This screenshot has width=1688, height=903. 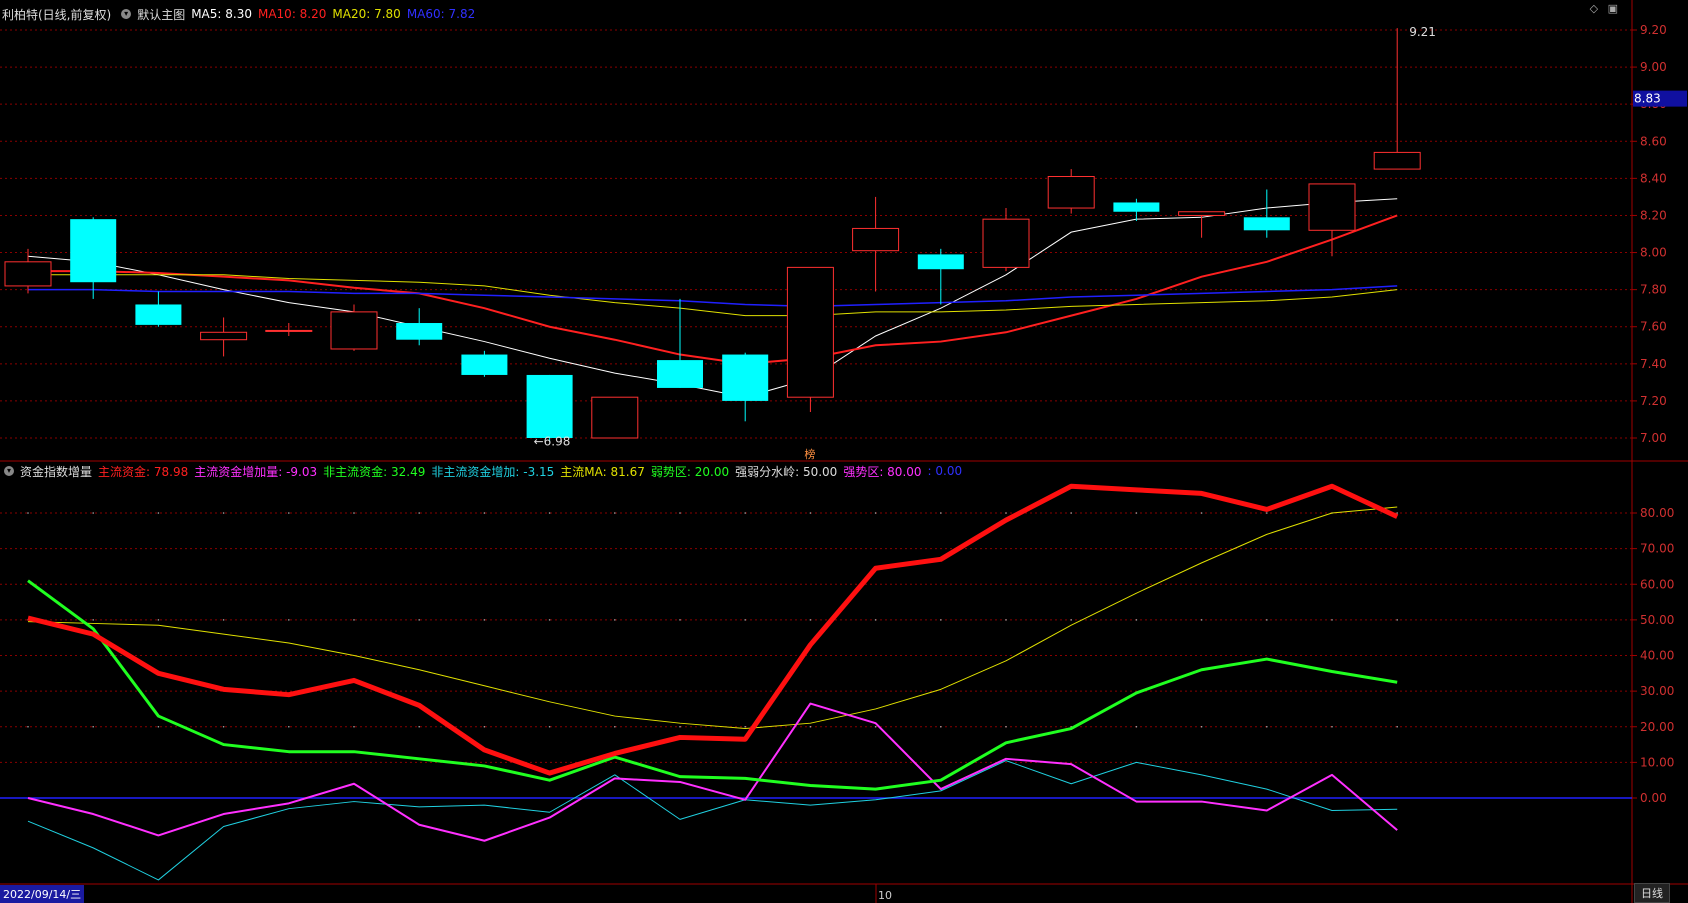 I want to click on price-tick-label: 7.00, so click(x=1653, y=438).